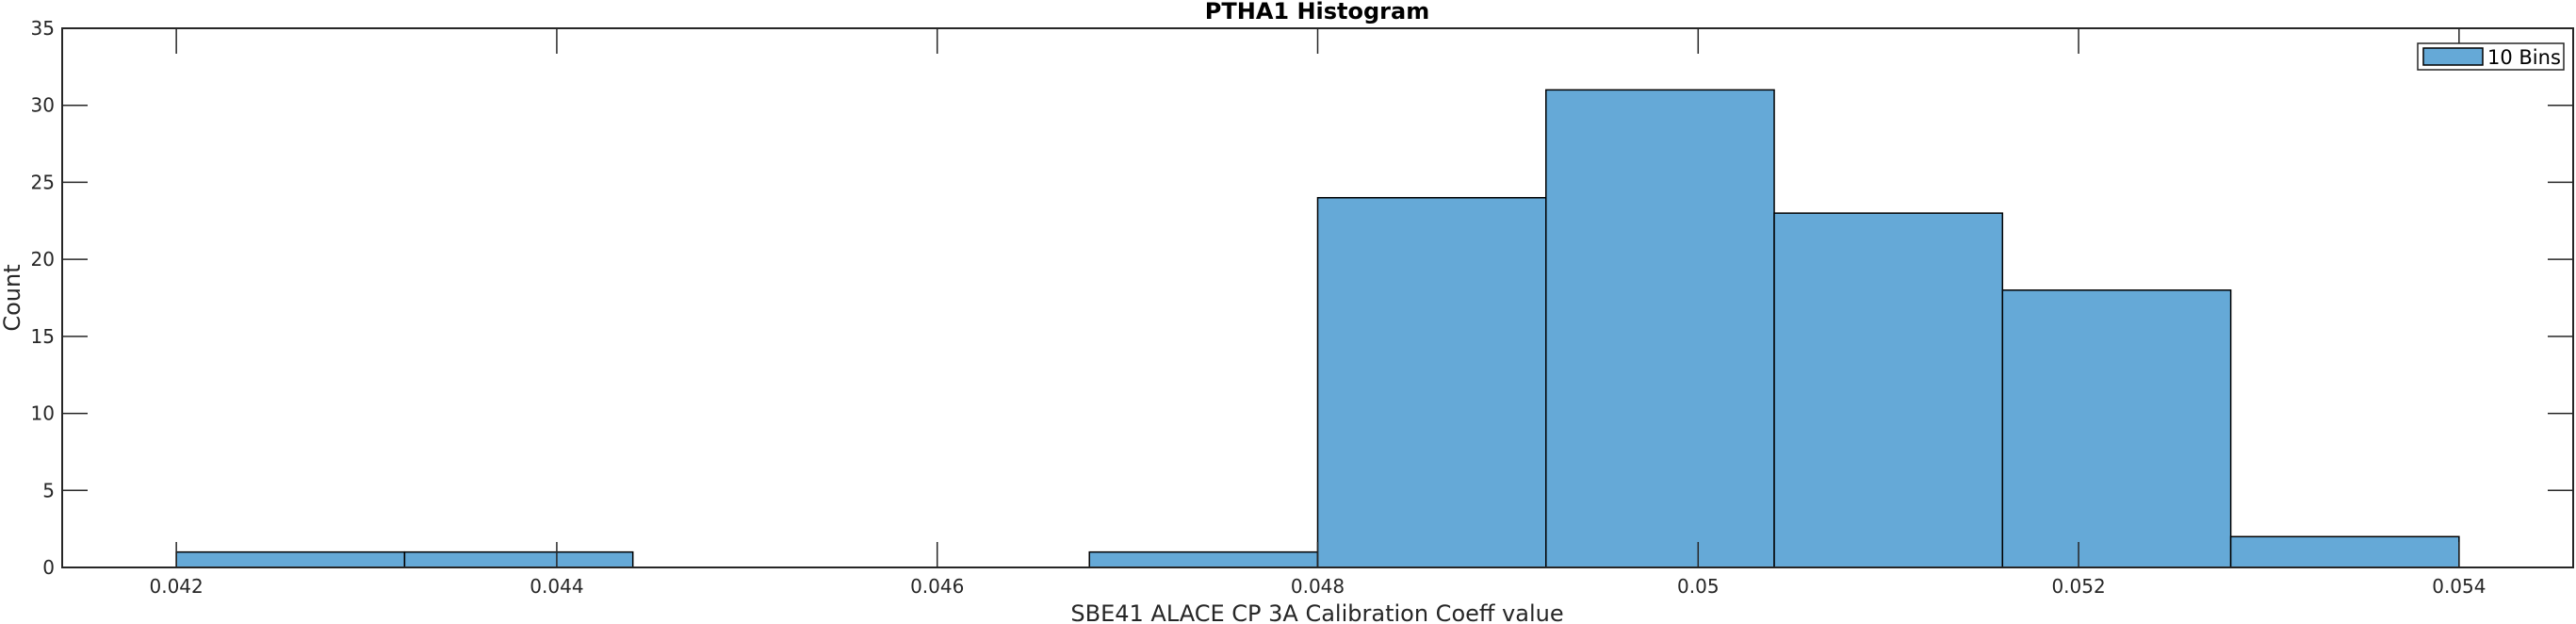 This screenshot has height=624, width=2576. What do you see at coordinates (1318, 586) in the screenshot?
I see `x-tick-label: 0.048` at bounding box center [1318, 586].